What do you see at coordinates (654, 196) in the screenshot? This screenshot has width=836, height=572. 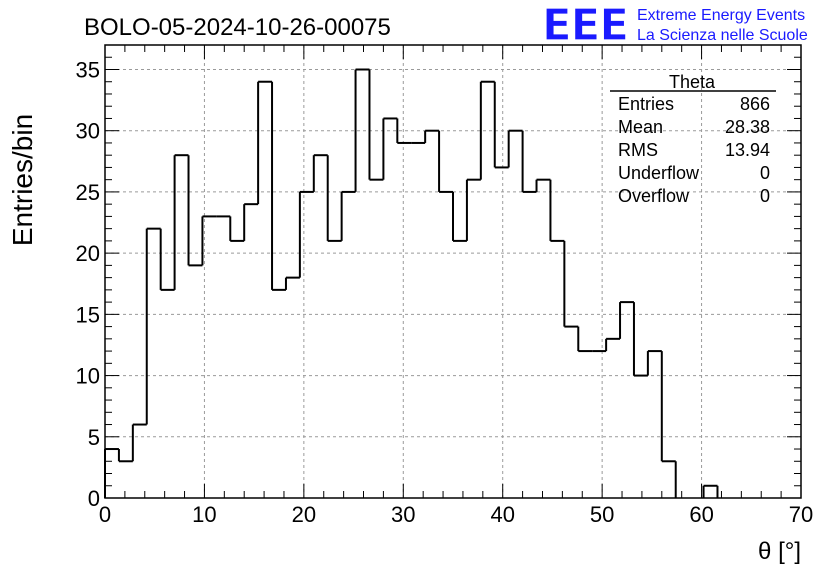 I see `stats-label: Overflow` at bounding box center [654, 196].